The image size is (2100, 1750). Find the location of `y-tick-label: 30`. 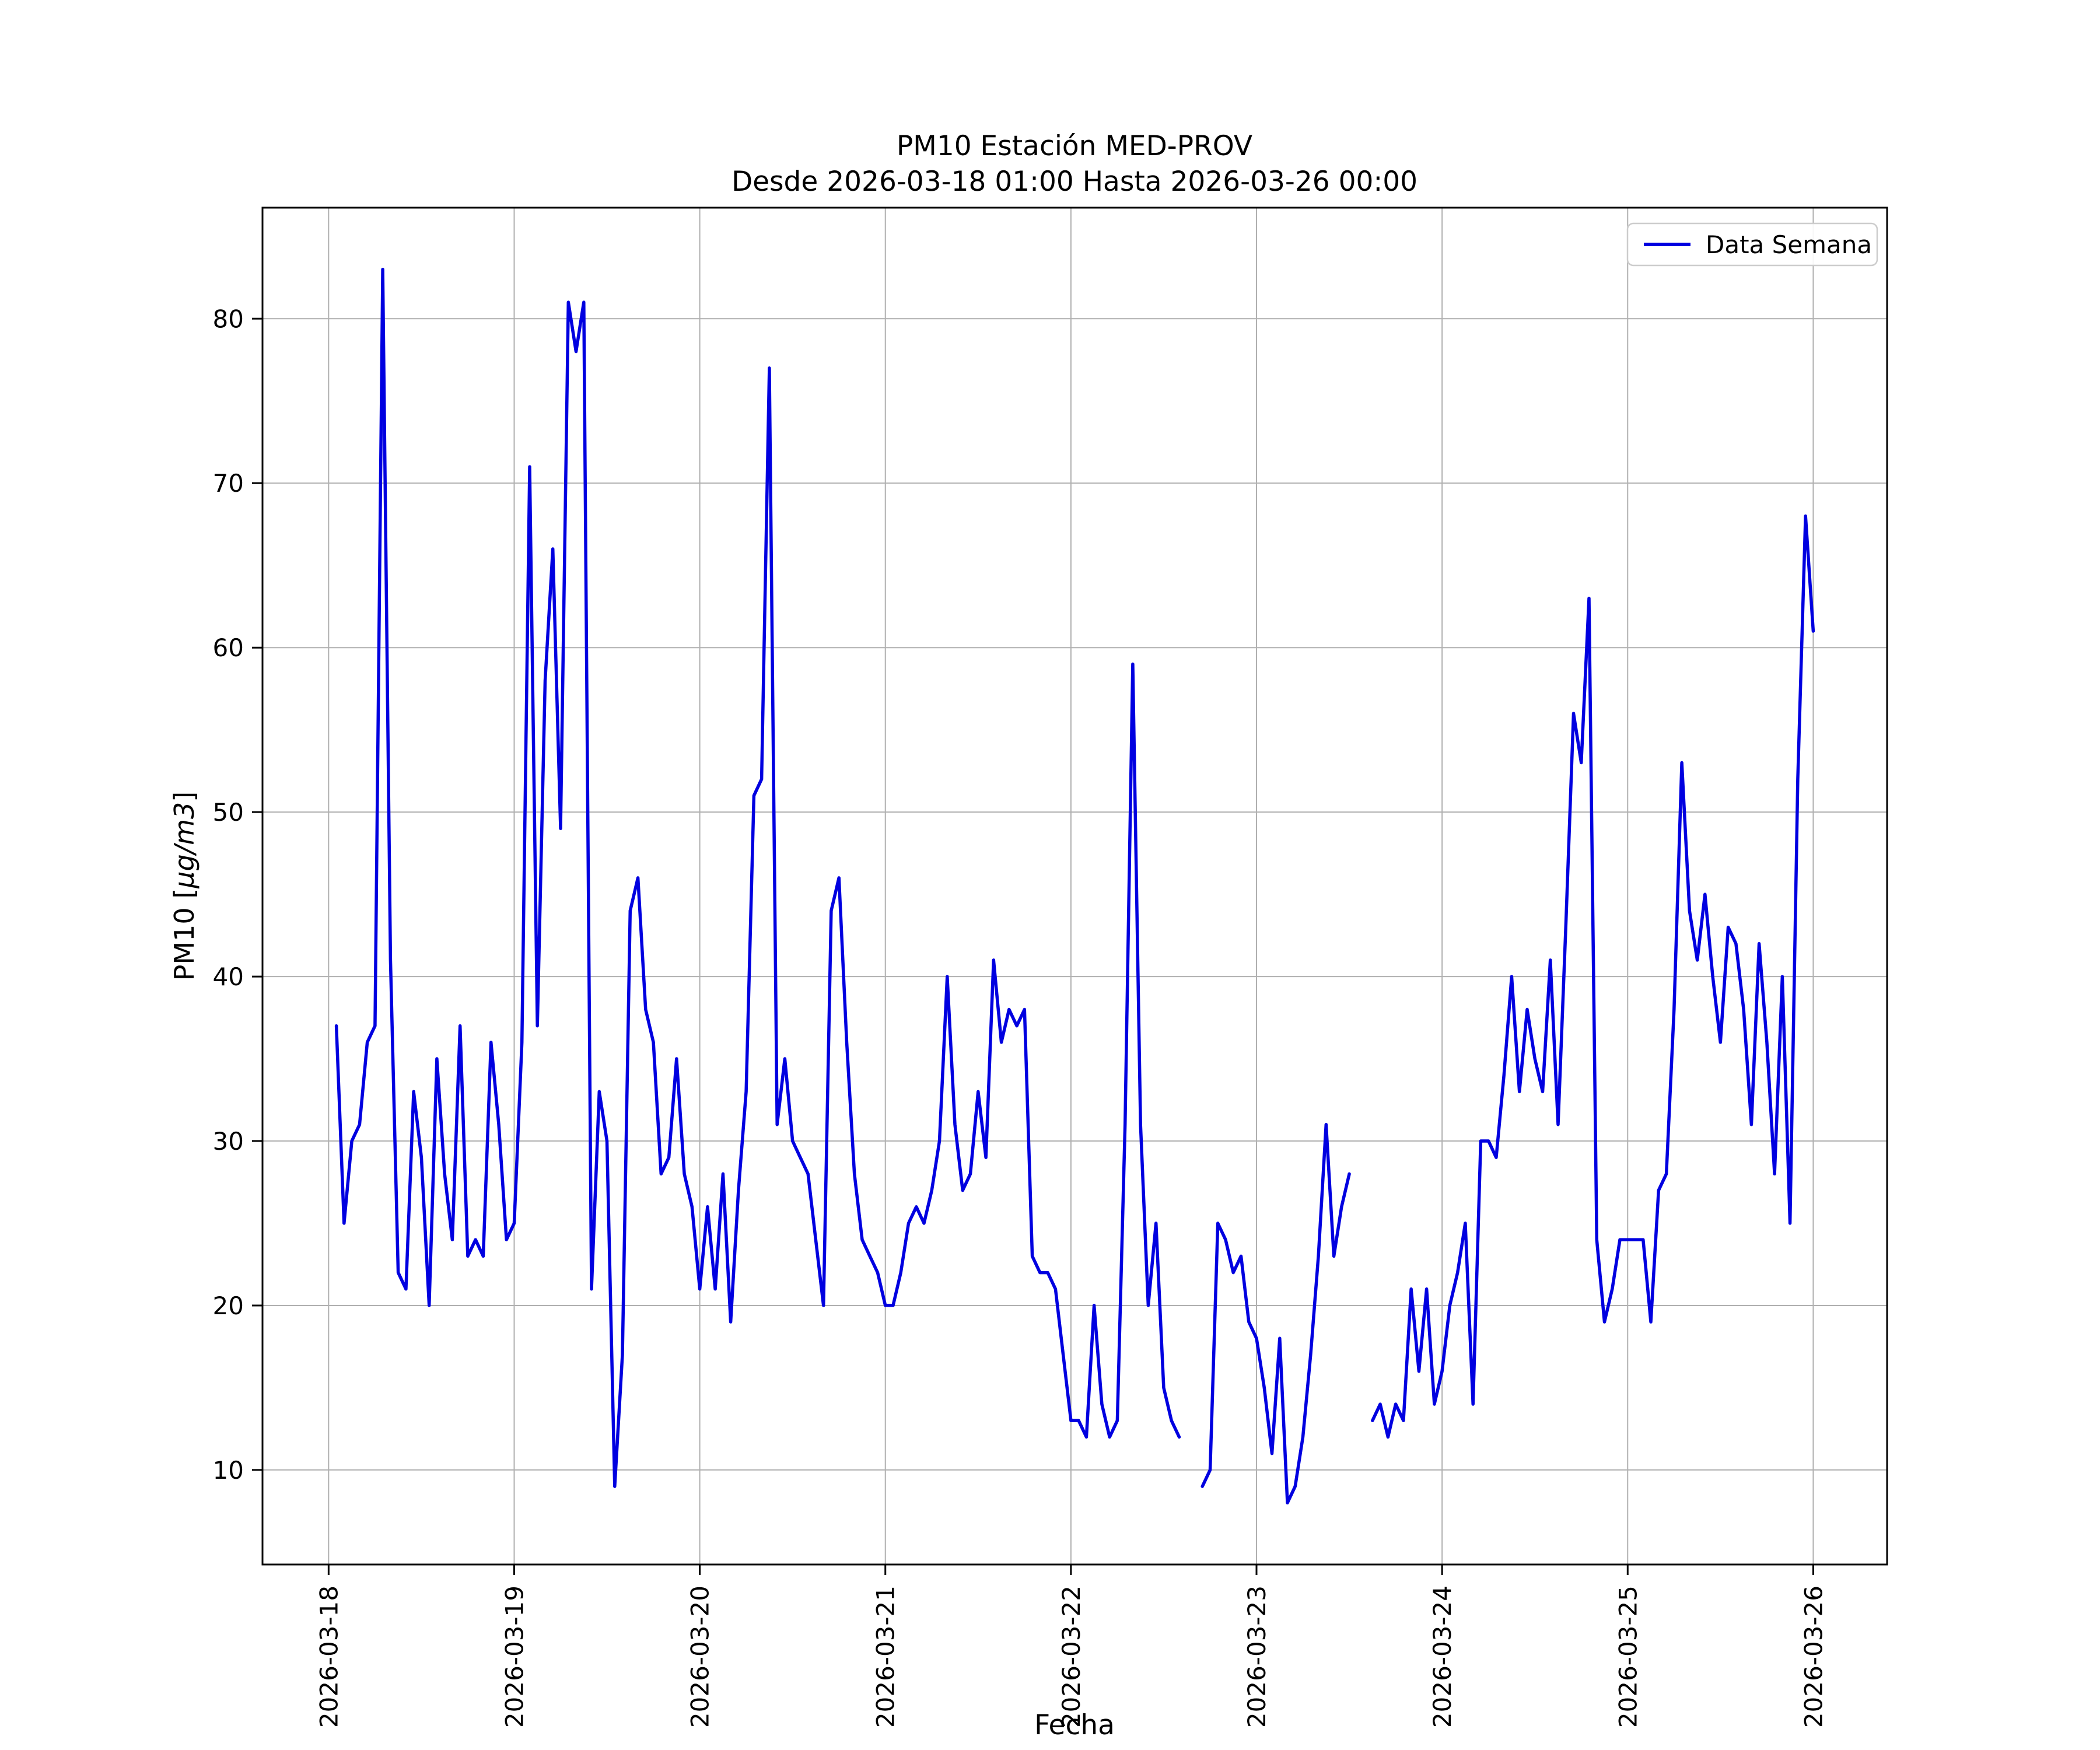

y-tick-label: 30 is located at coordinates (228, 1141).